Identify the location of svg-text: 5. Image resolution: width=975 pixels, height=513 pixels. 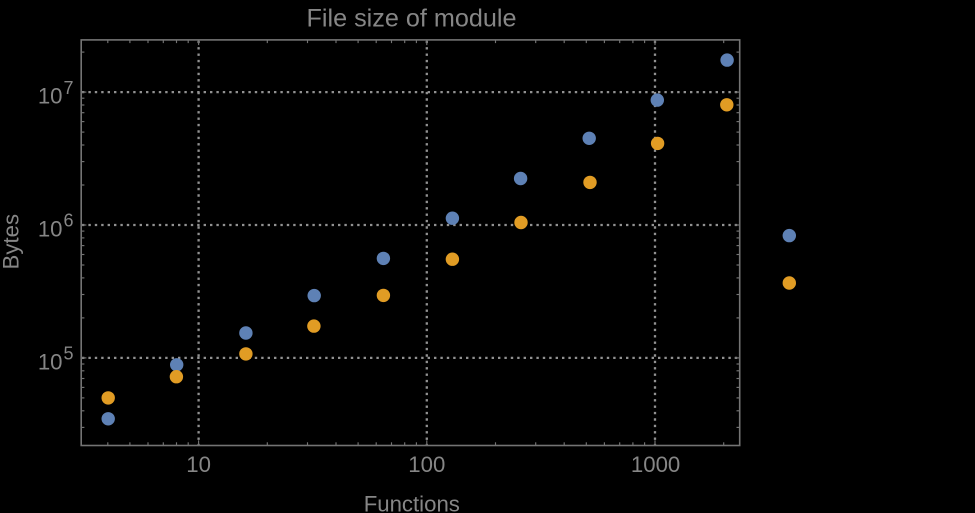
(69, 354).